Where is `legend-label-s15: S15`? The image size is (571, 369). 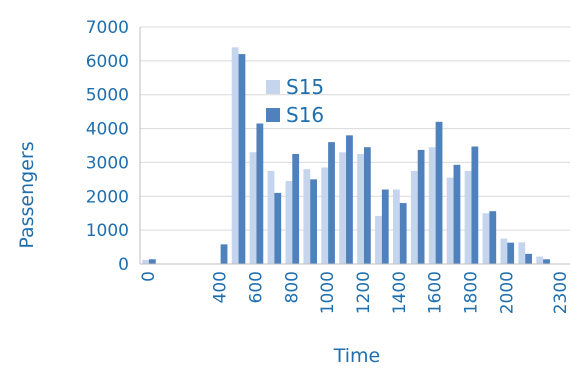 legend-label-s15: S15 is located at coordinates (305, 87).